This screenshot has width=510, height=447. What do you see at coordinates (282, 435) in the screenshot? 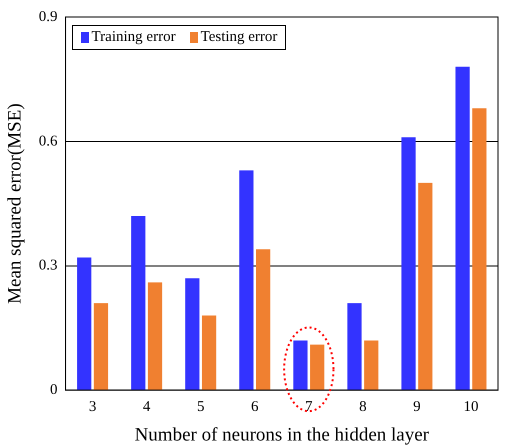
I see `x-axis-title: Number of neurons in the hidden layer` at bounding box center [282, 435].